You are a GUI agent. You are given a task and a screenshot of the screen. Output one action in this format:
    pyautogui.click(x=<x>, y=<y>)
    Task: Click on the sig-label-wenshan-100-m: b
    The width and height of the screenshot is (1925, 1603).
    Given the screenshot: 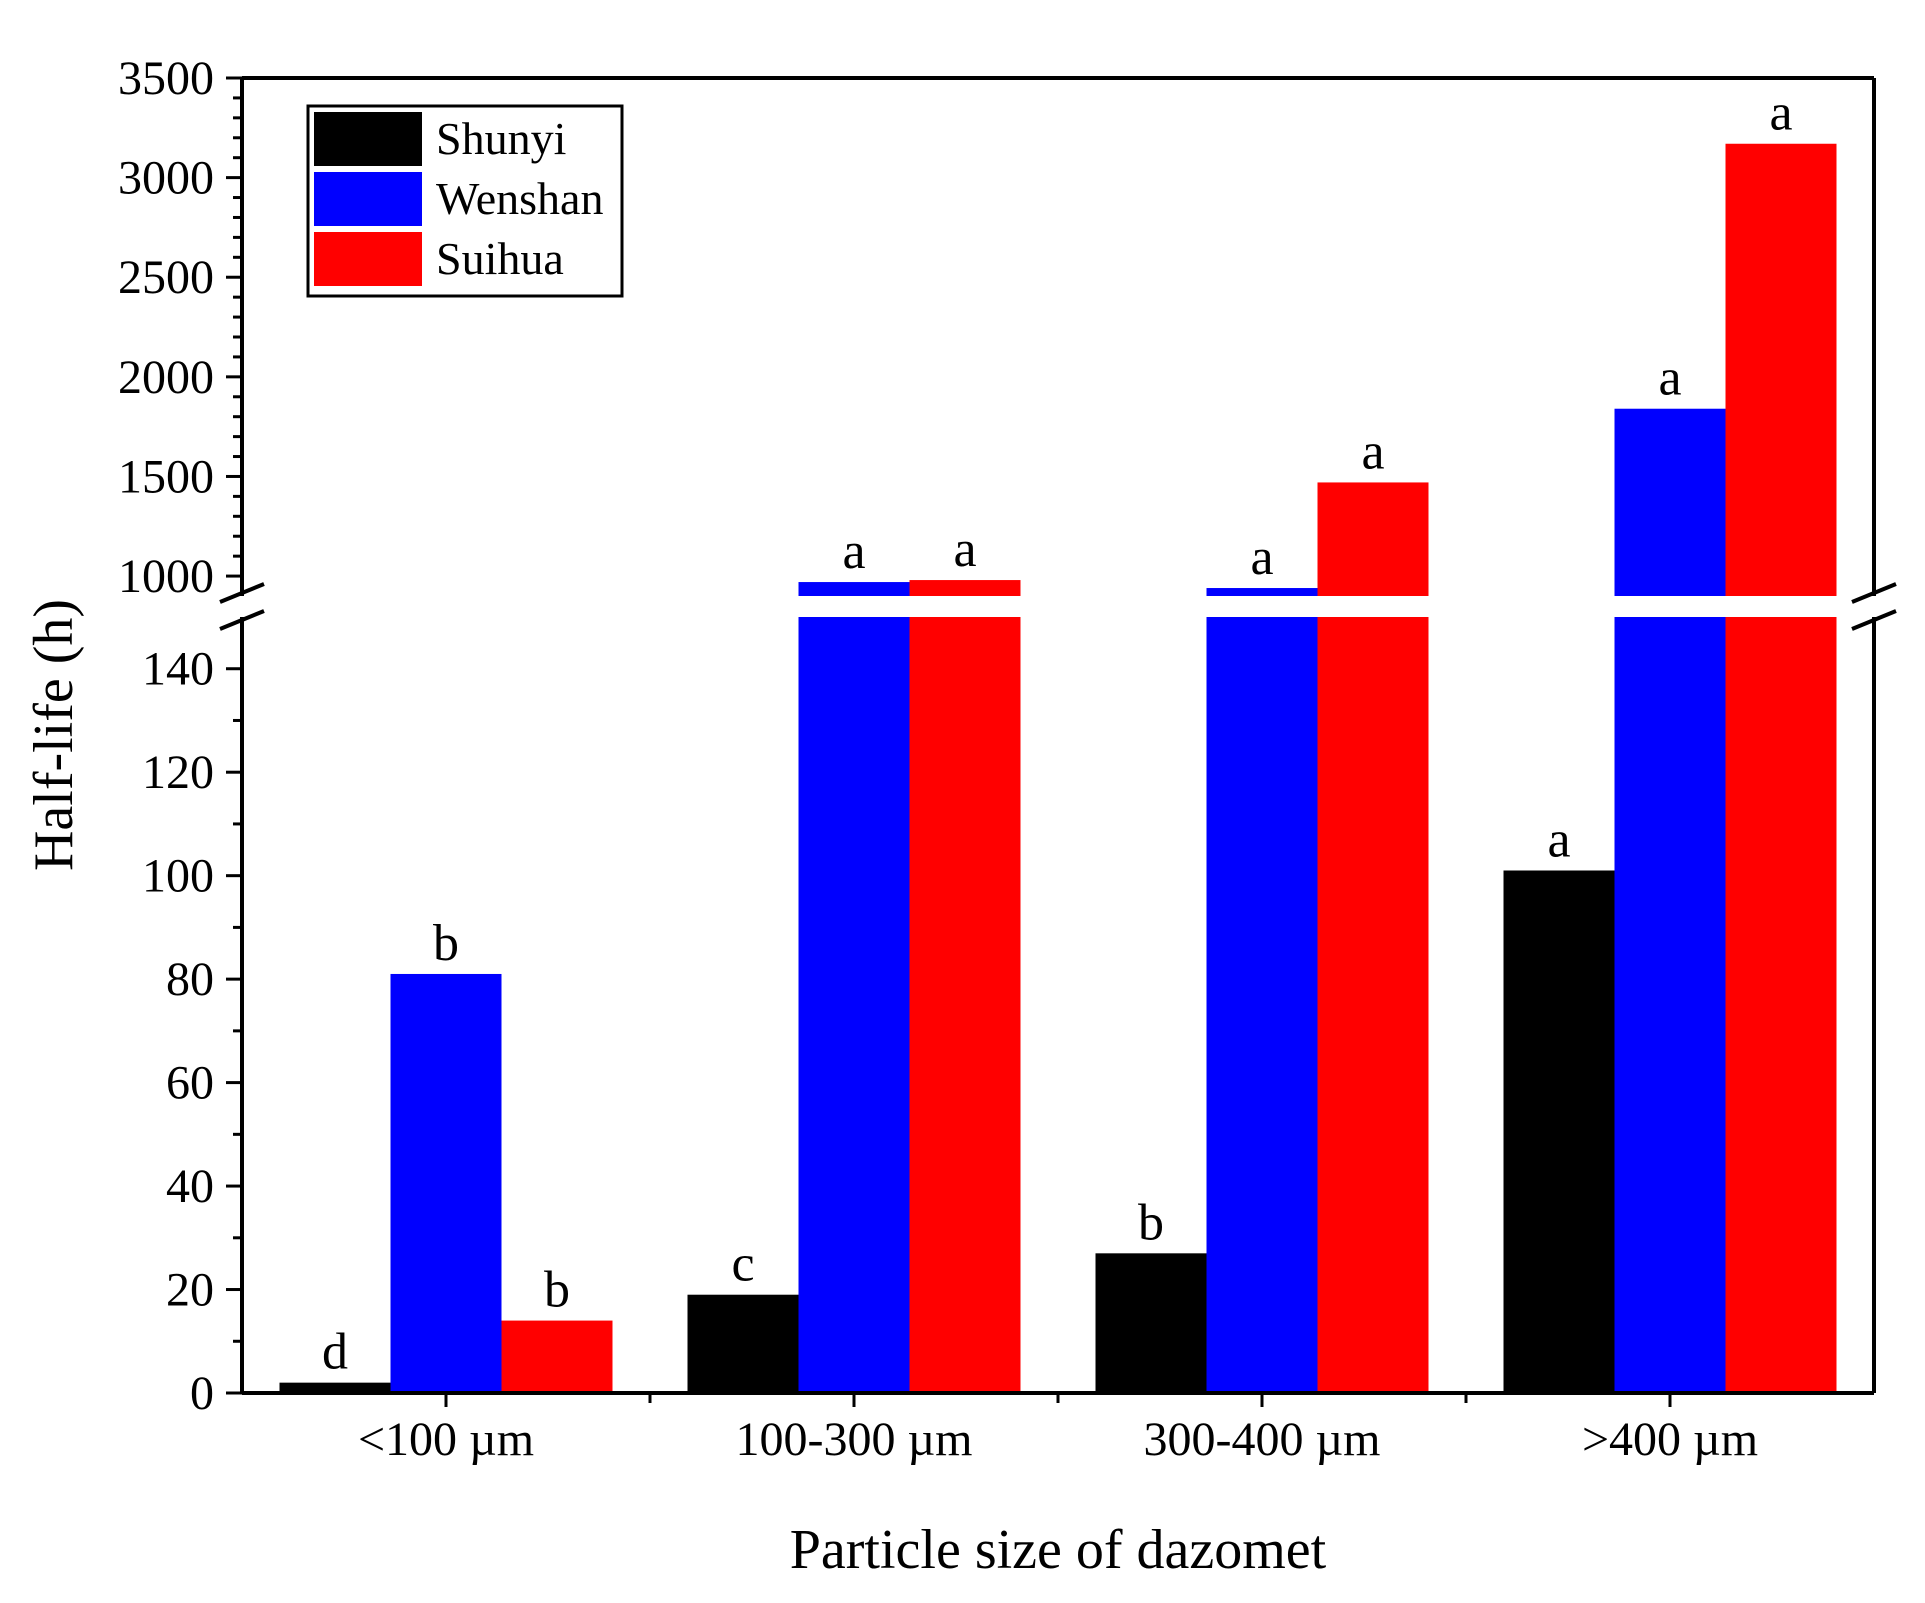 What is the action you would take?
    pyautogui.click(x=446, y=943)
    